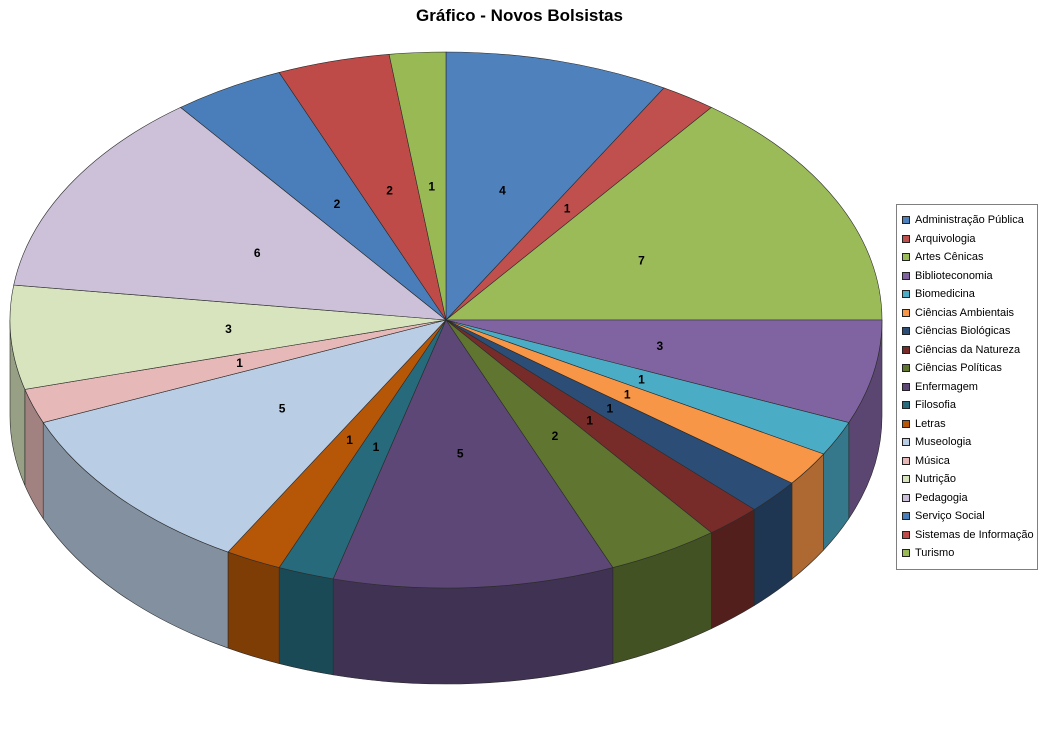 The width and height of the screenshot is (1039, 730). What do you see at coordinates (941, 497) in the screenshot?
I see `legend-label: Pedagogia` at bounding box center [941, 497].